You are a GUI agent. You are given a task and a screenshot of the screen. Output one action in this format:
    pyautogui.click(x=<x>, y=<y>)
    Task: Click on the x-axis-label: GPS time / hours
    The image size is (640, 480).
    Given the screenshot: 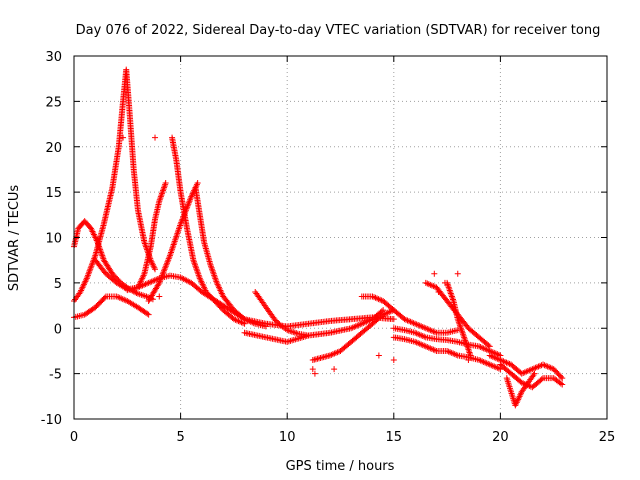 What is the action you would take?
    pyautogui.click(x=340, y=466)
    